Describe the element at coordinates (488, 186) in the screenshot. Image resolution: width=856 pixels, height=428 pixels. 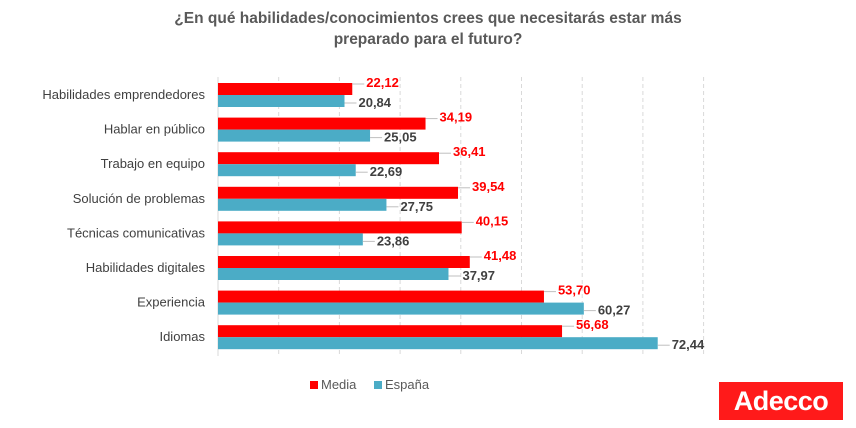
I see `value-label-media: 39,54` at that location.